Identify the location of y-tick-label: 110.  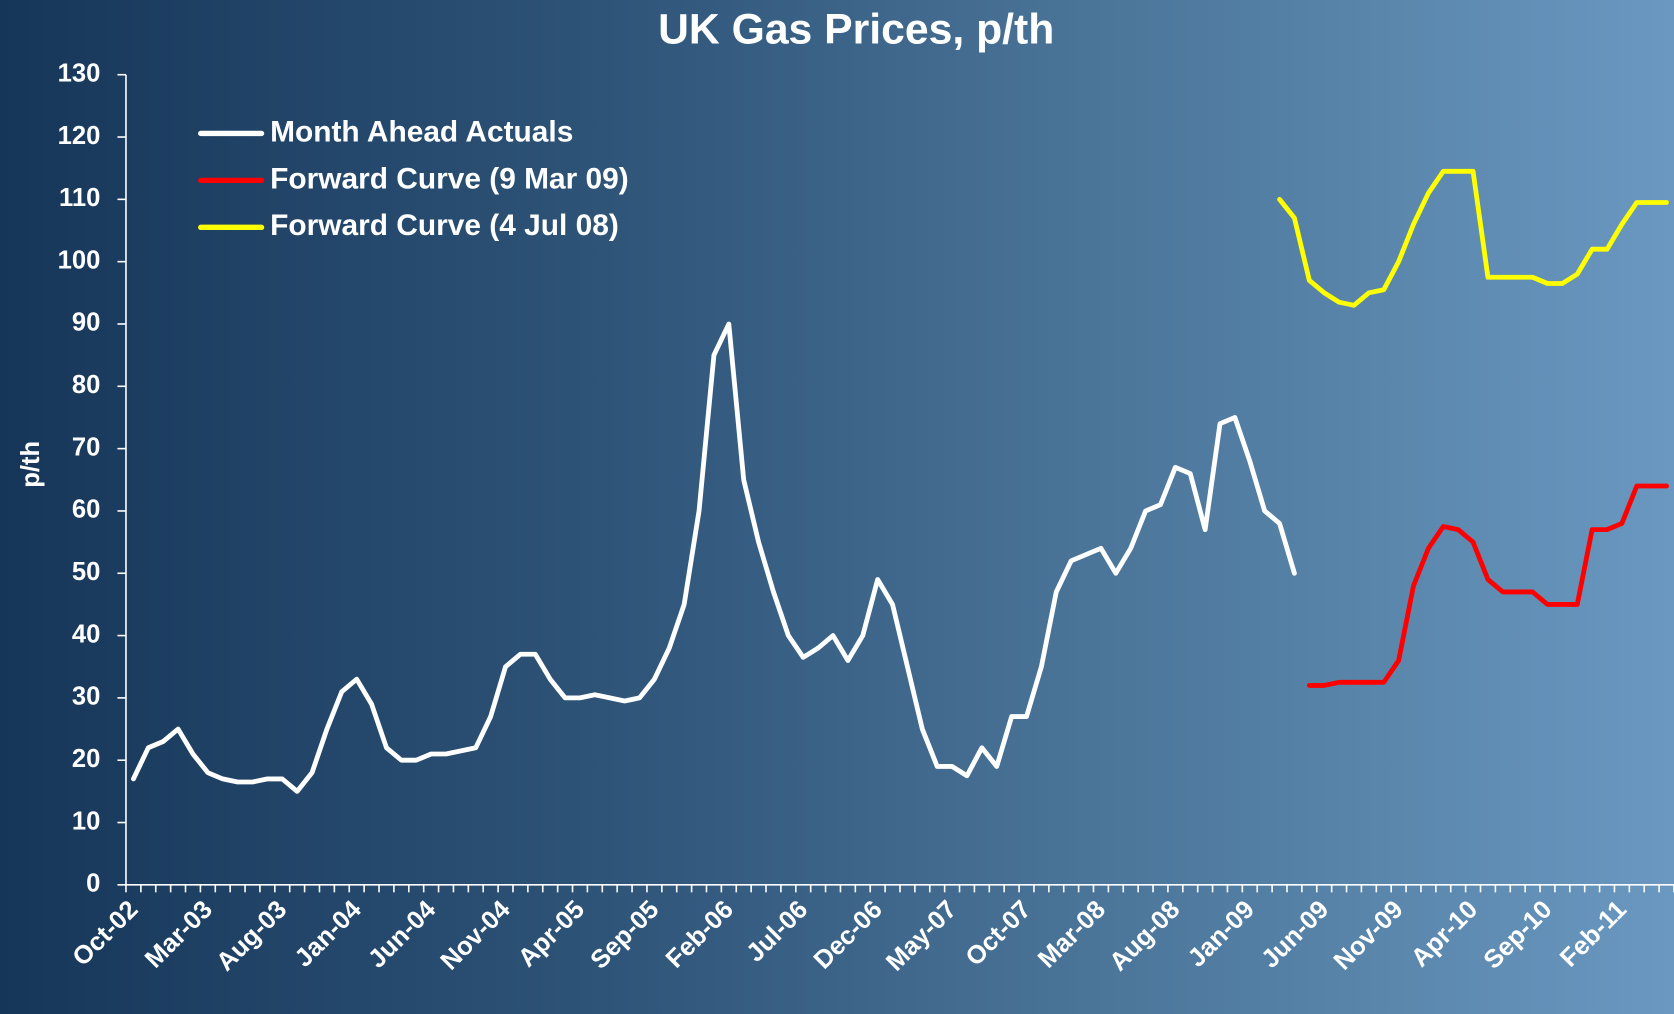
(79, 198).